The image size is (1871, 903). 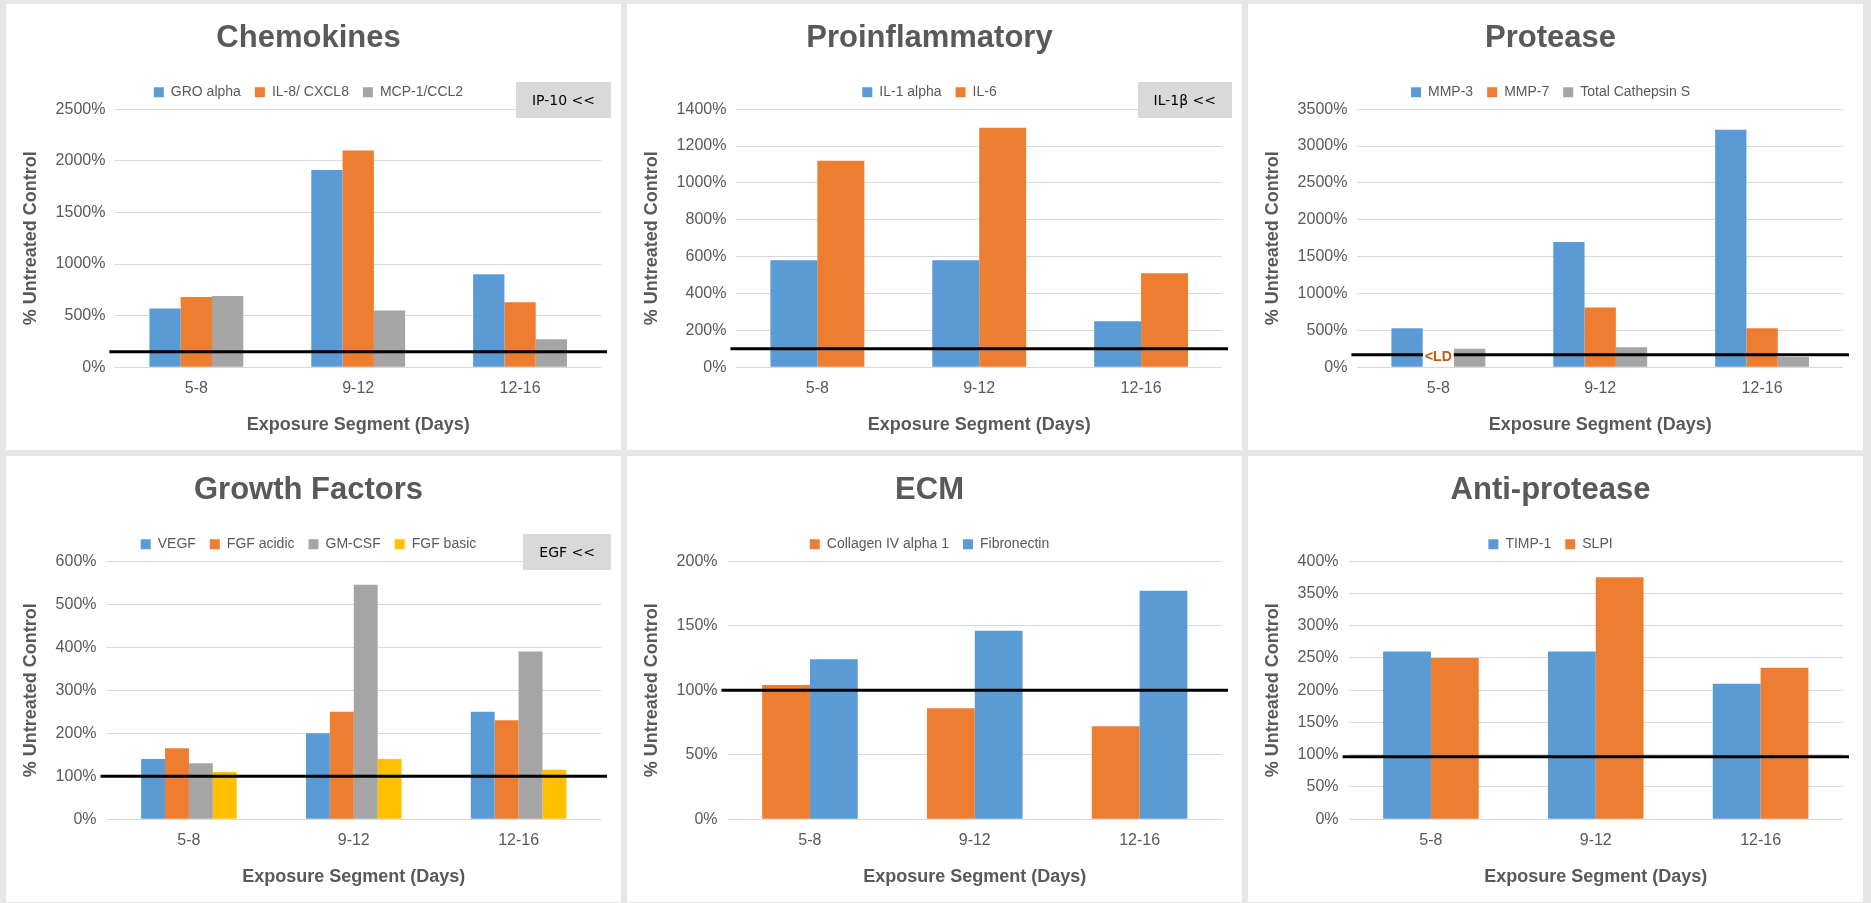 I want to click on legend-label: MCP-1/CCL2, so click(x=421, y=91).